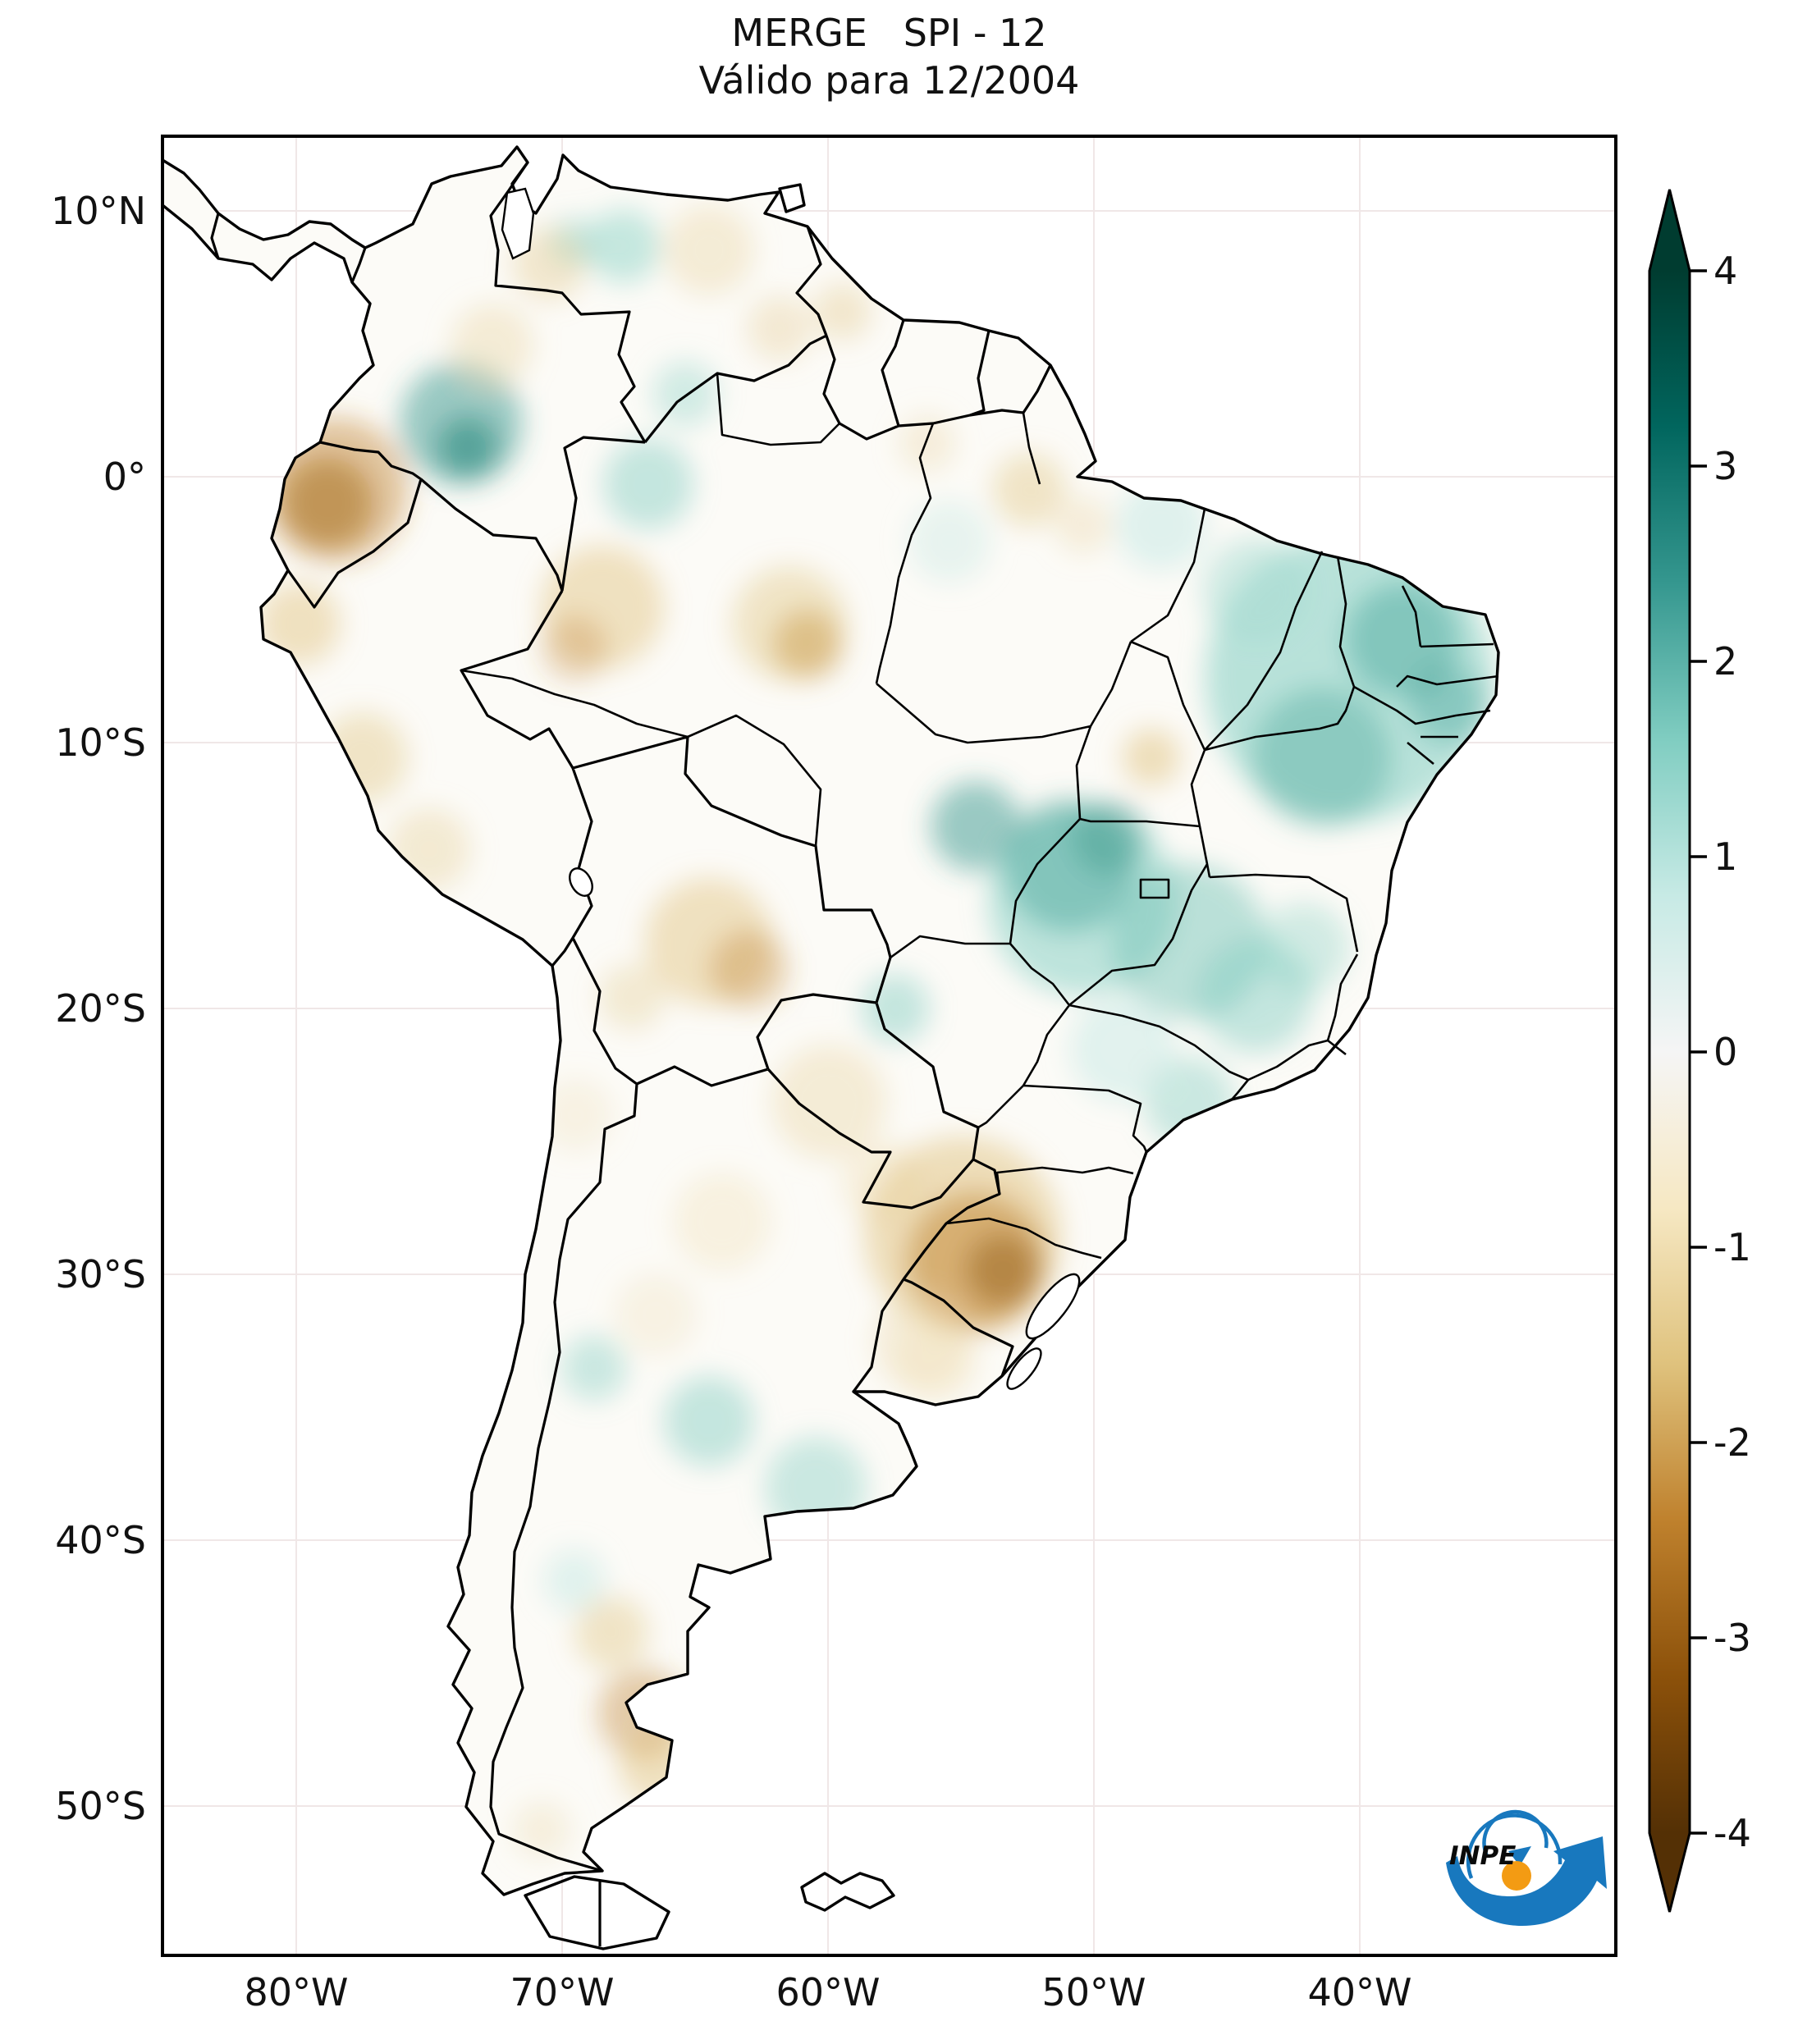  Describe the element at coordinates (1732, 1833) in the screenshot. I see `colorbar-tick-label: -4` at that location.